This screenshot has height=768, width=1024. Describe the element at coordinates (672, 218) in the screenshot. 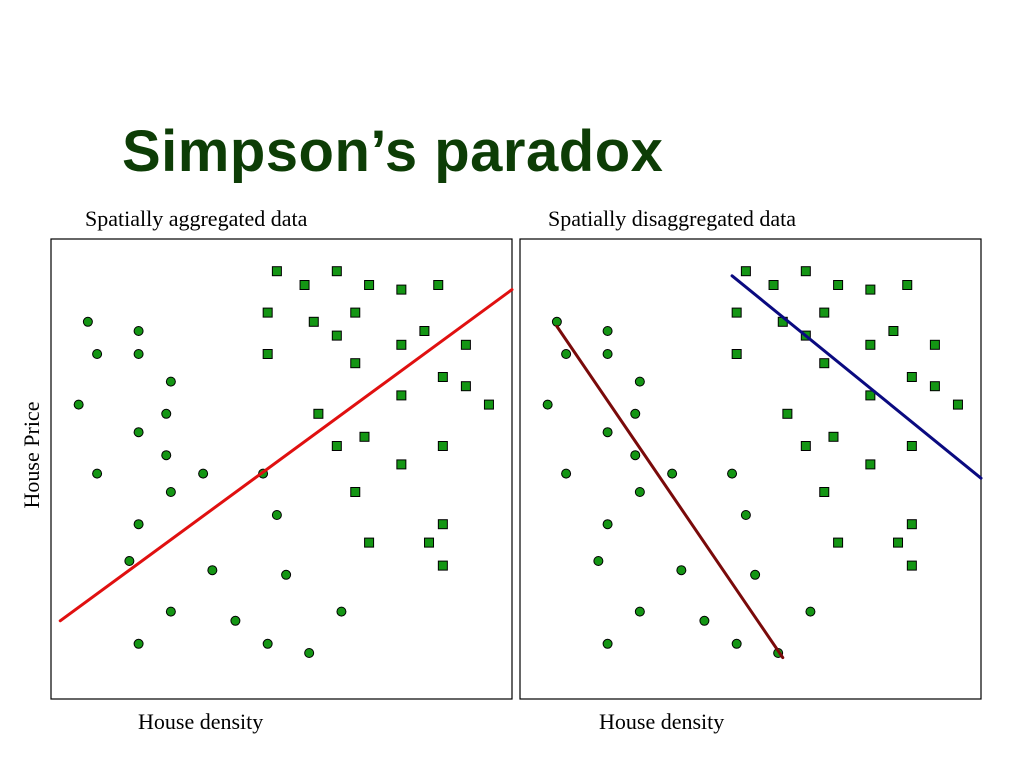

I see `right-chart-title: Spatially disaggregated data` at that location.